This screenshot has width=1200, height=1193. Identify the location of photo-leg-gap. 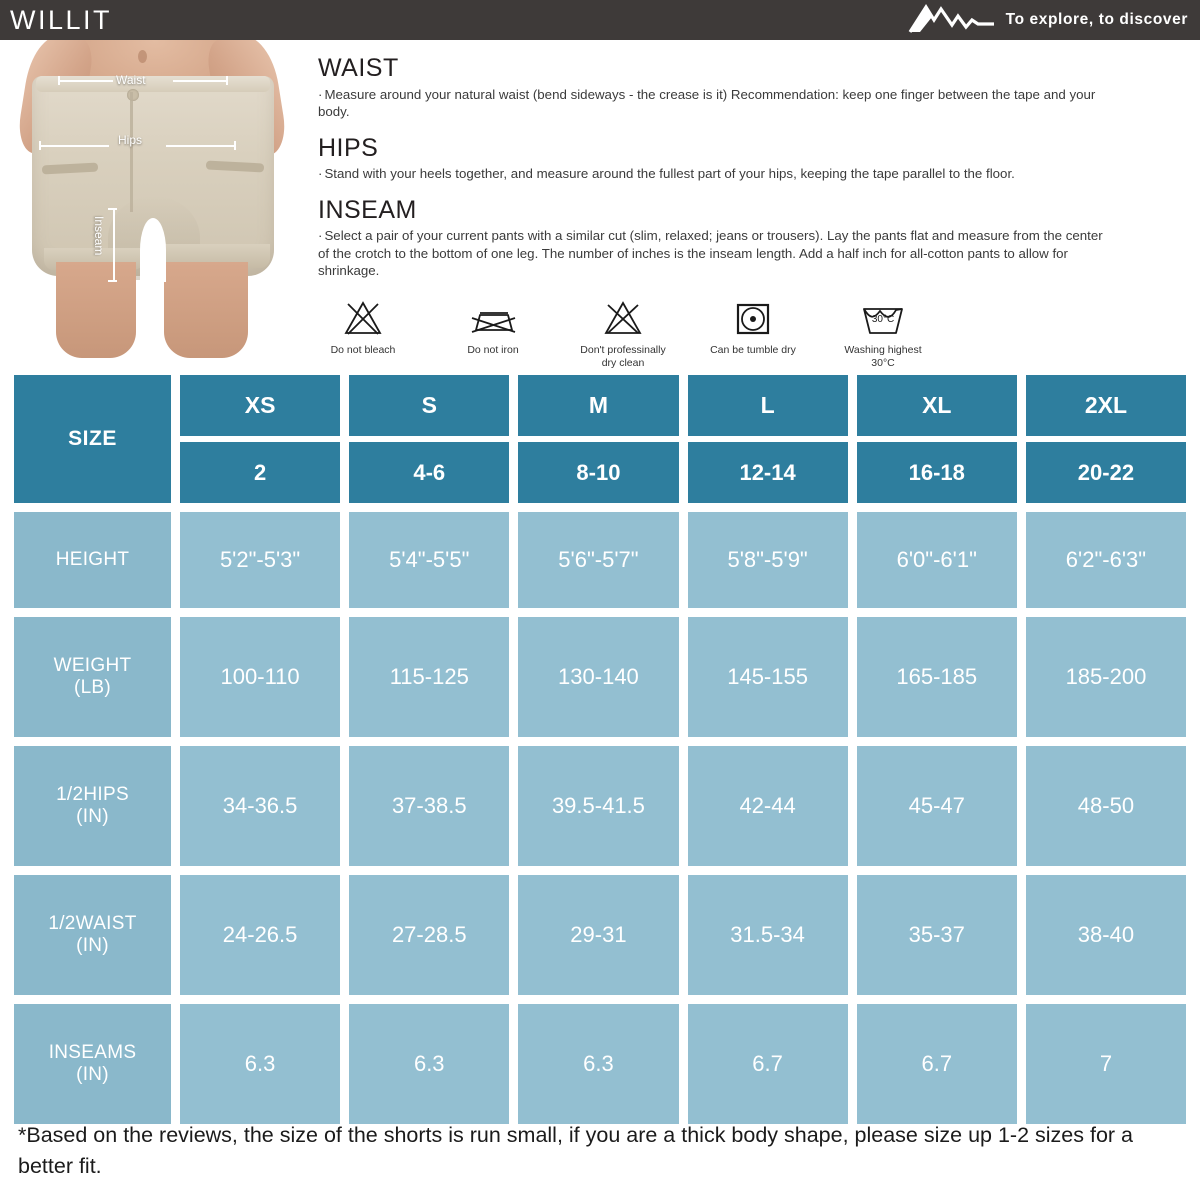
(153, 250).